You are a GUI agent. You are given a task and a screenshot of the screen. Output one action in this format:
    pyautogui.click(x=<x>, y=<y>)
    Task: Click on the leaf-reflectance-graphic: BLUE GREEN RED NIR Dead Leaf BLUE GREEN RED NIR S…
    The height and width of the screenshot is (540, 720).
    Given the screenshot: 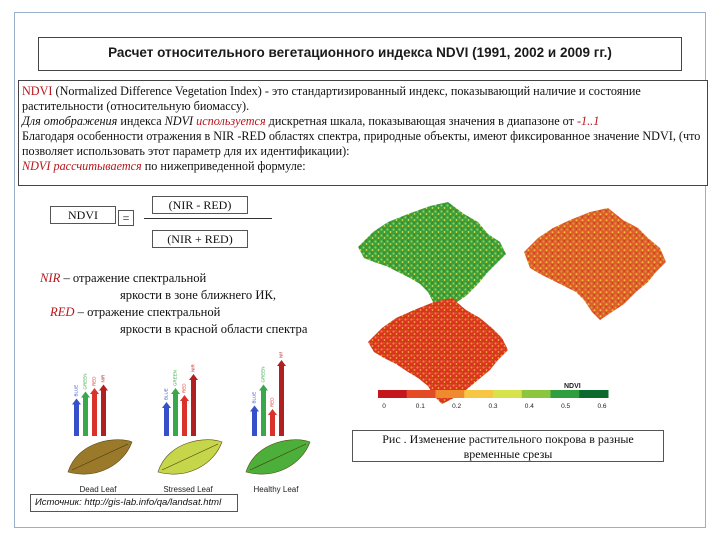 What is the action you would take?
    pyautogui.click(x=189, y=422)
    